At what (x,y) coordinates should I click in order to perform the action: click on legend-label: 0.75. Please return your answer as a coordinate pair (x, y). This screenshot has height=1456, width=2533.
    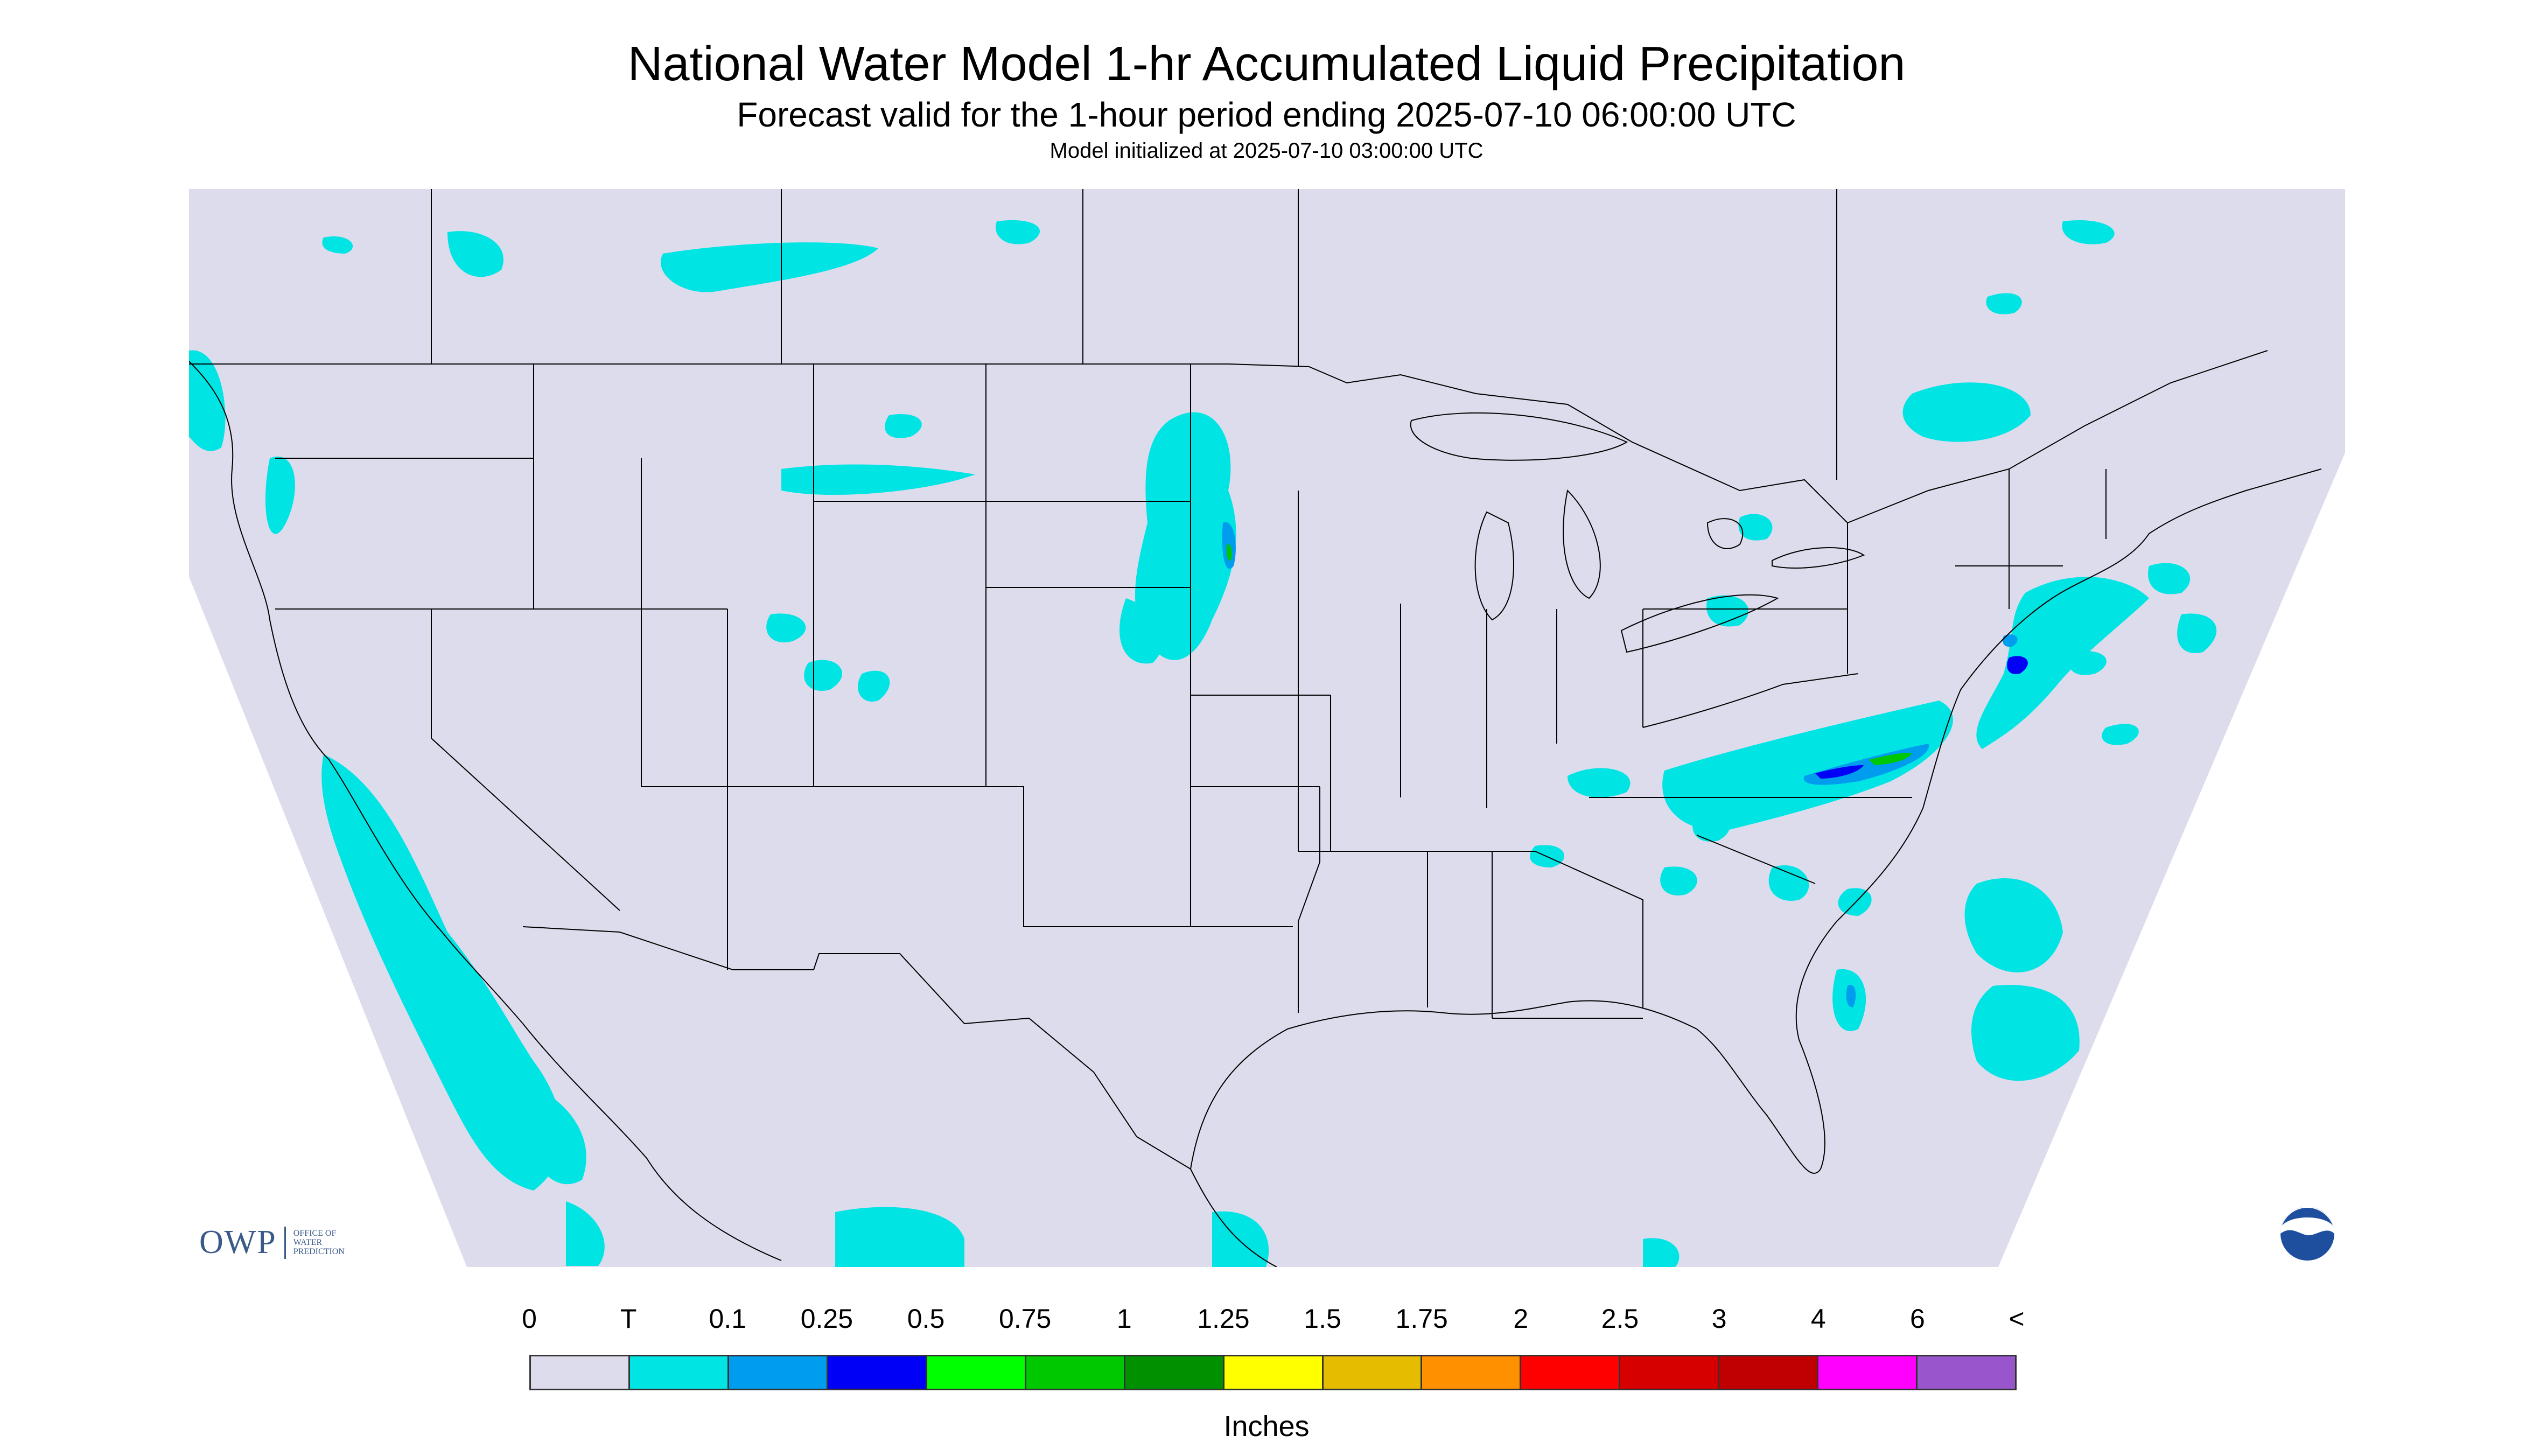
    Looking at the image, I should click on (1025, 1319).